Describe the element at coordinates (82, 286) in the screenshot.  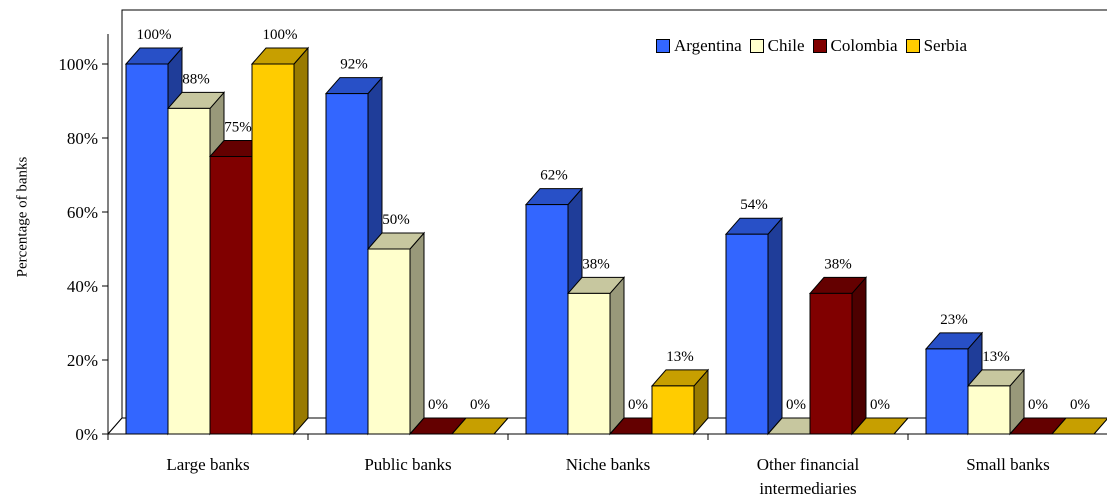
I see `y-tick-label: 40%` at that location.